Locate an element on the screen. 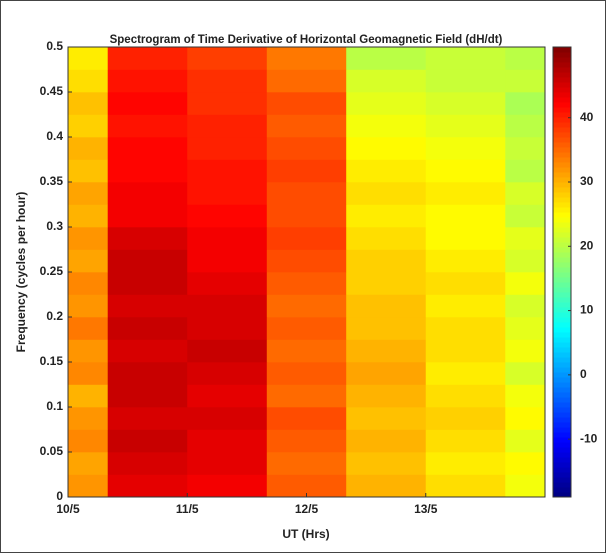 This screenshot has height=553, width=606. colorbar-tick-label: -10 is located at coordinates (589, 438).